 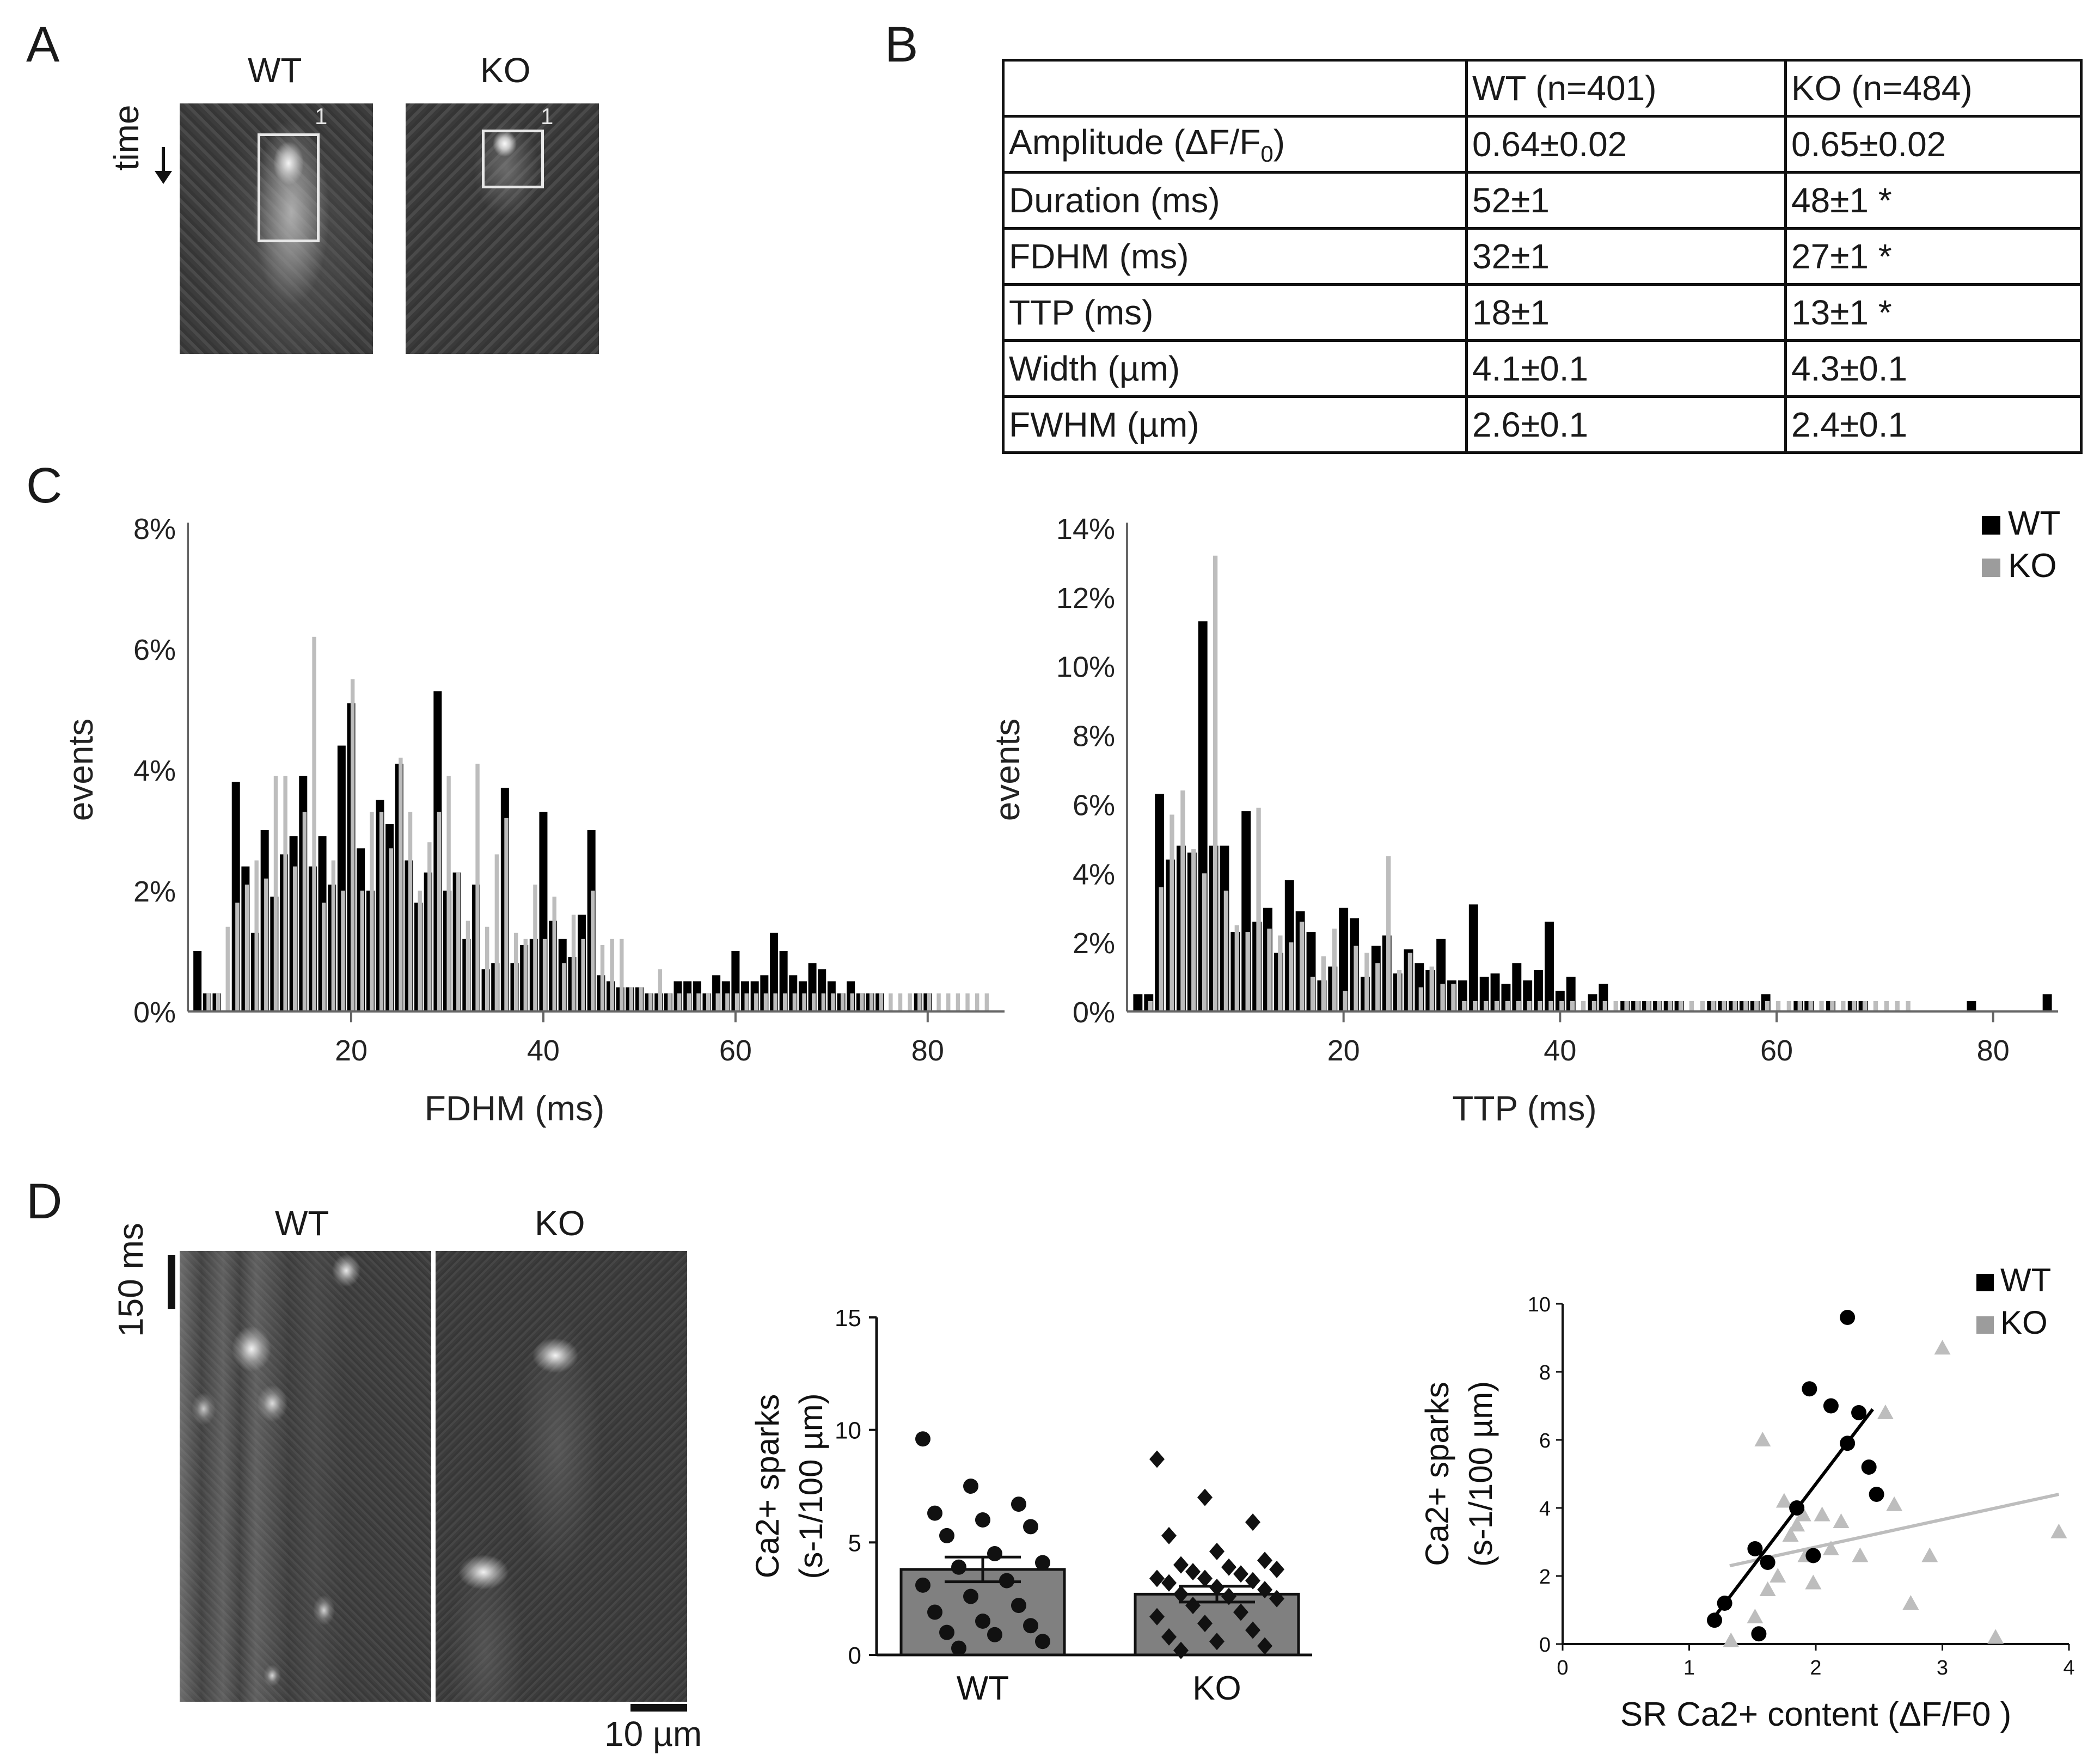 What do you see at coordinates (1626, 256) in the screenshot?
I see `table-cell: 32±1` at bounding box center [1626, 256].